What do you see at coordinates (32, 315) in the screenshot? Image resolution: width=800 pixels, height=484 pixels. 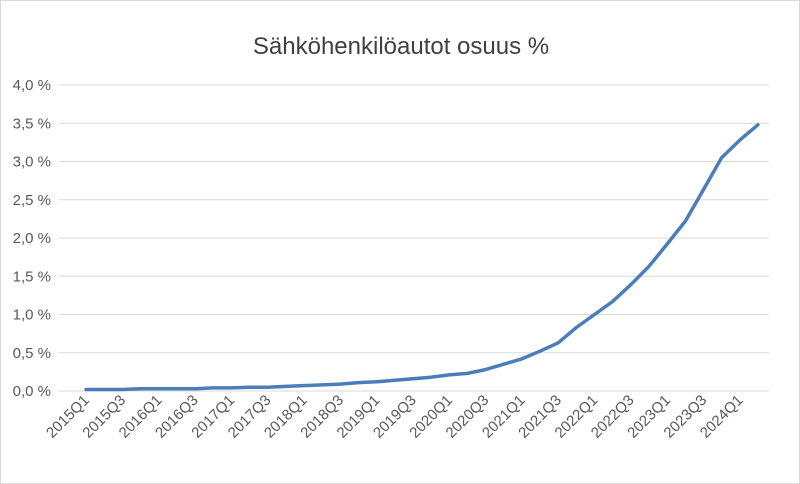 I see `y-tick-label: 1,0 %` at bounding box center [32, 315].